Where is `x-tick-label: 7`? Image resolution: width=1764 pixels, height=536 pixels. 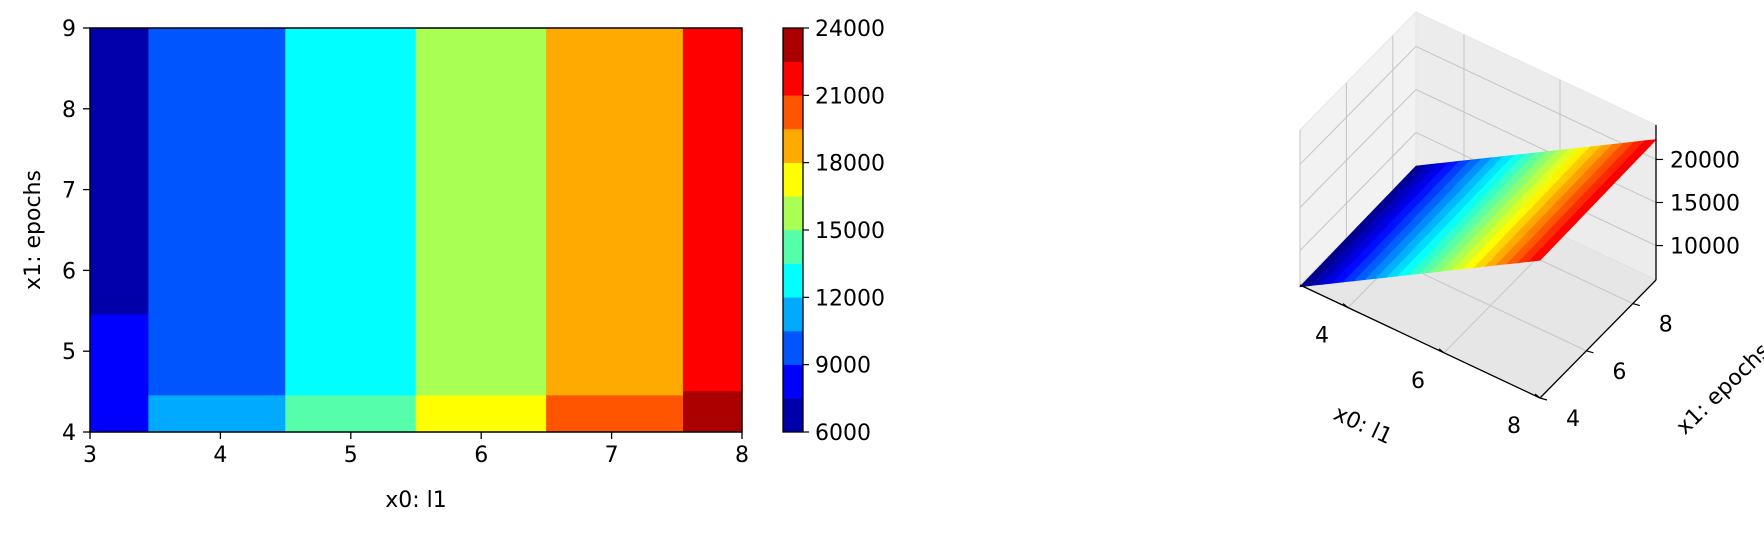 x-tick-label: 7 is located at coordinates (612, 455).